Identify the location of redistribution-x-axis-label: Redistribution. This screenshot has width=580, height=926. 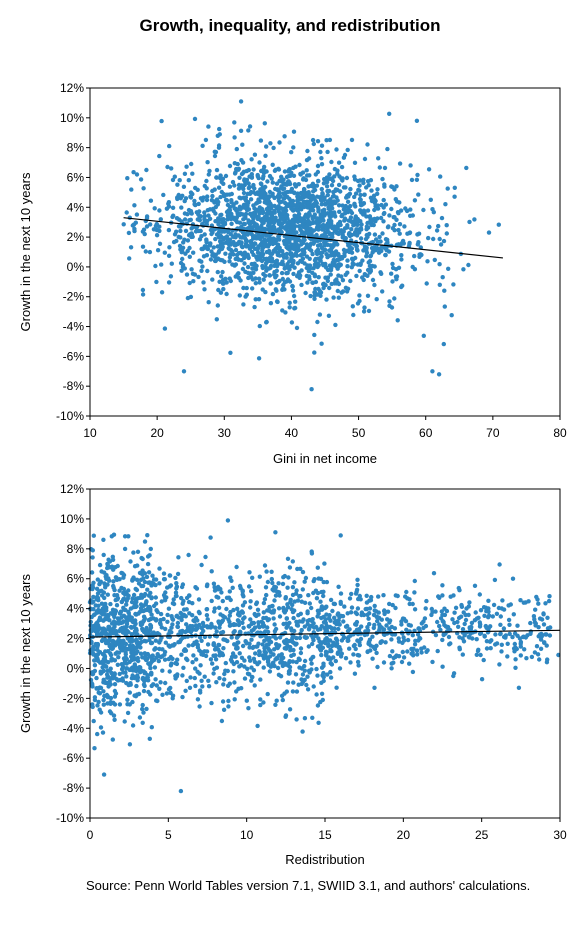
(325, 859).